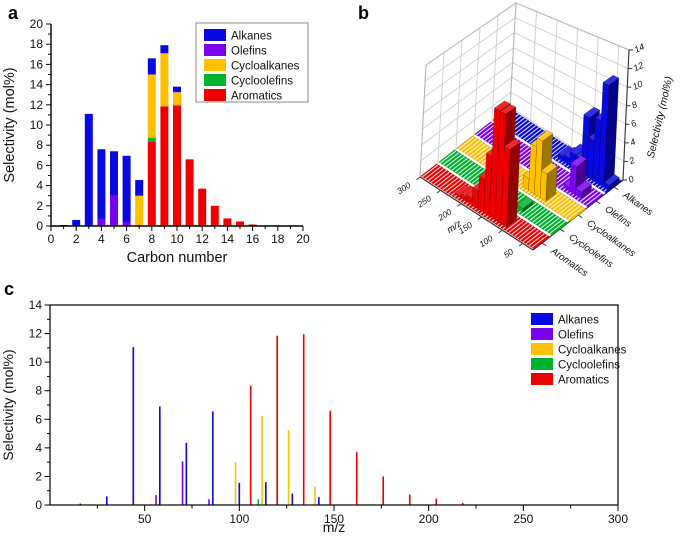 Image resolution: width=685 pixels, height=537 pixels. Describe the element at coordinates (252, 66) in the screenshot. I see `legend-item: Cycloalkanes` at that location.